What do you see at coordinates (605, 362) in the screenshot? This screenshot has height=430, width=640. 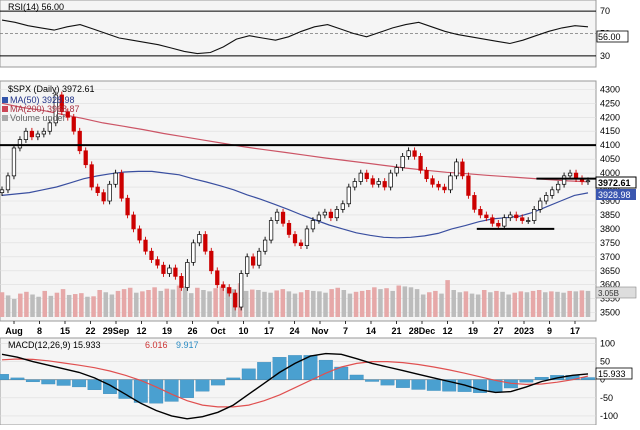 I see `macd-tick-label: 50` at bounding box center [605, 362].